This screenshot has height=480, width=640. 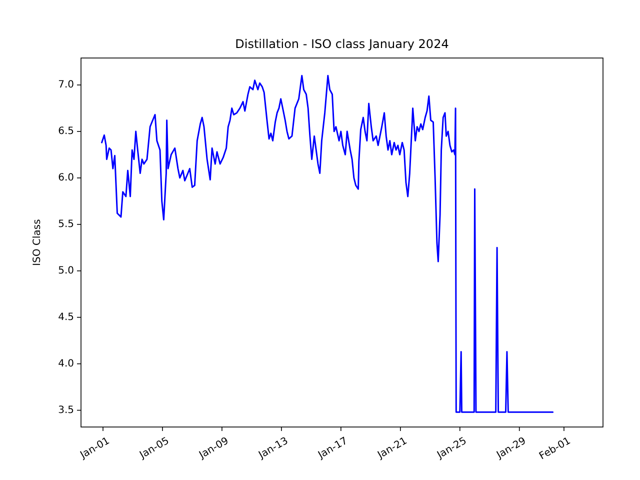 I want to click on y-tick-label: 4.5, so click(x=66, y=317).